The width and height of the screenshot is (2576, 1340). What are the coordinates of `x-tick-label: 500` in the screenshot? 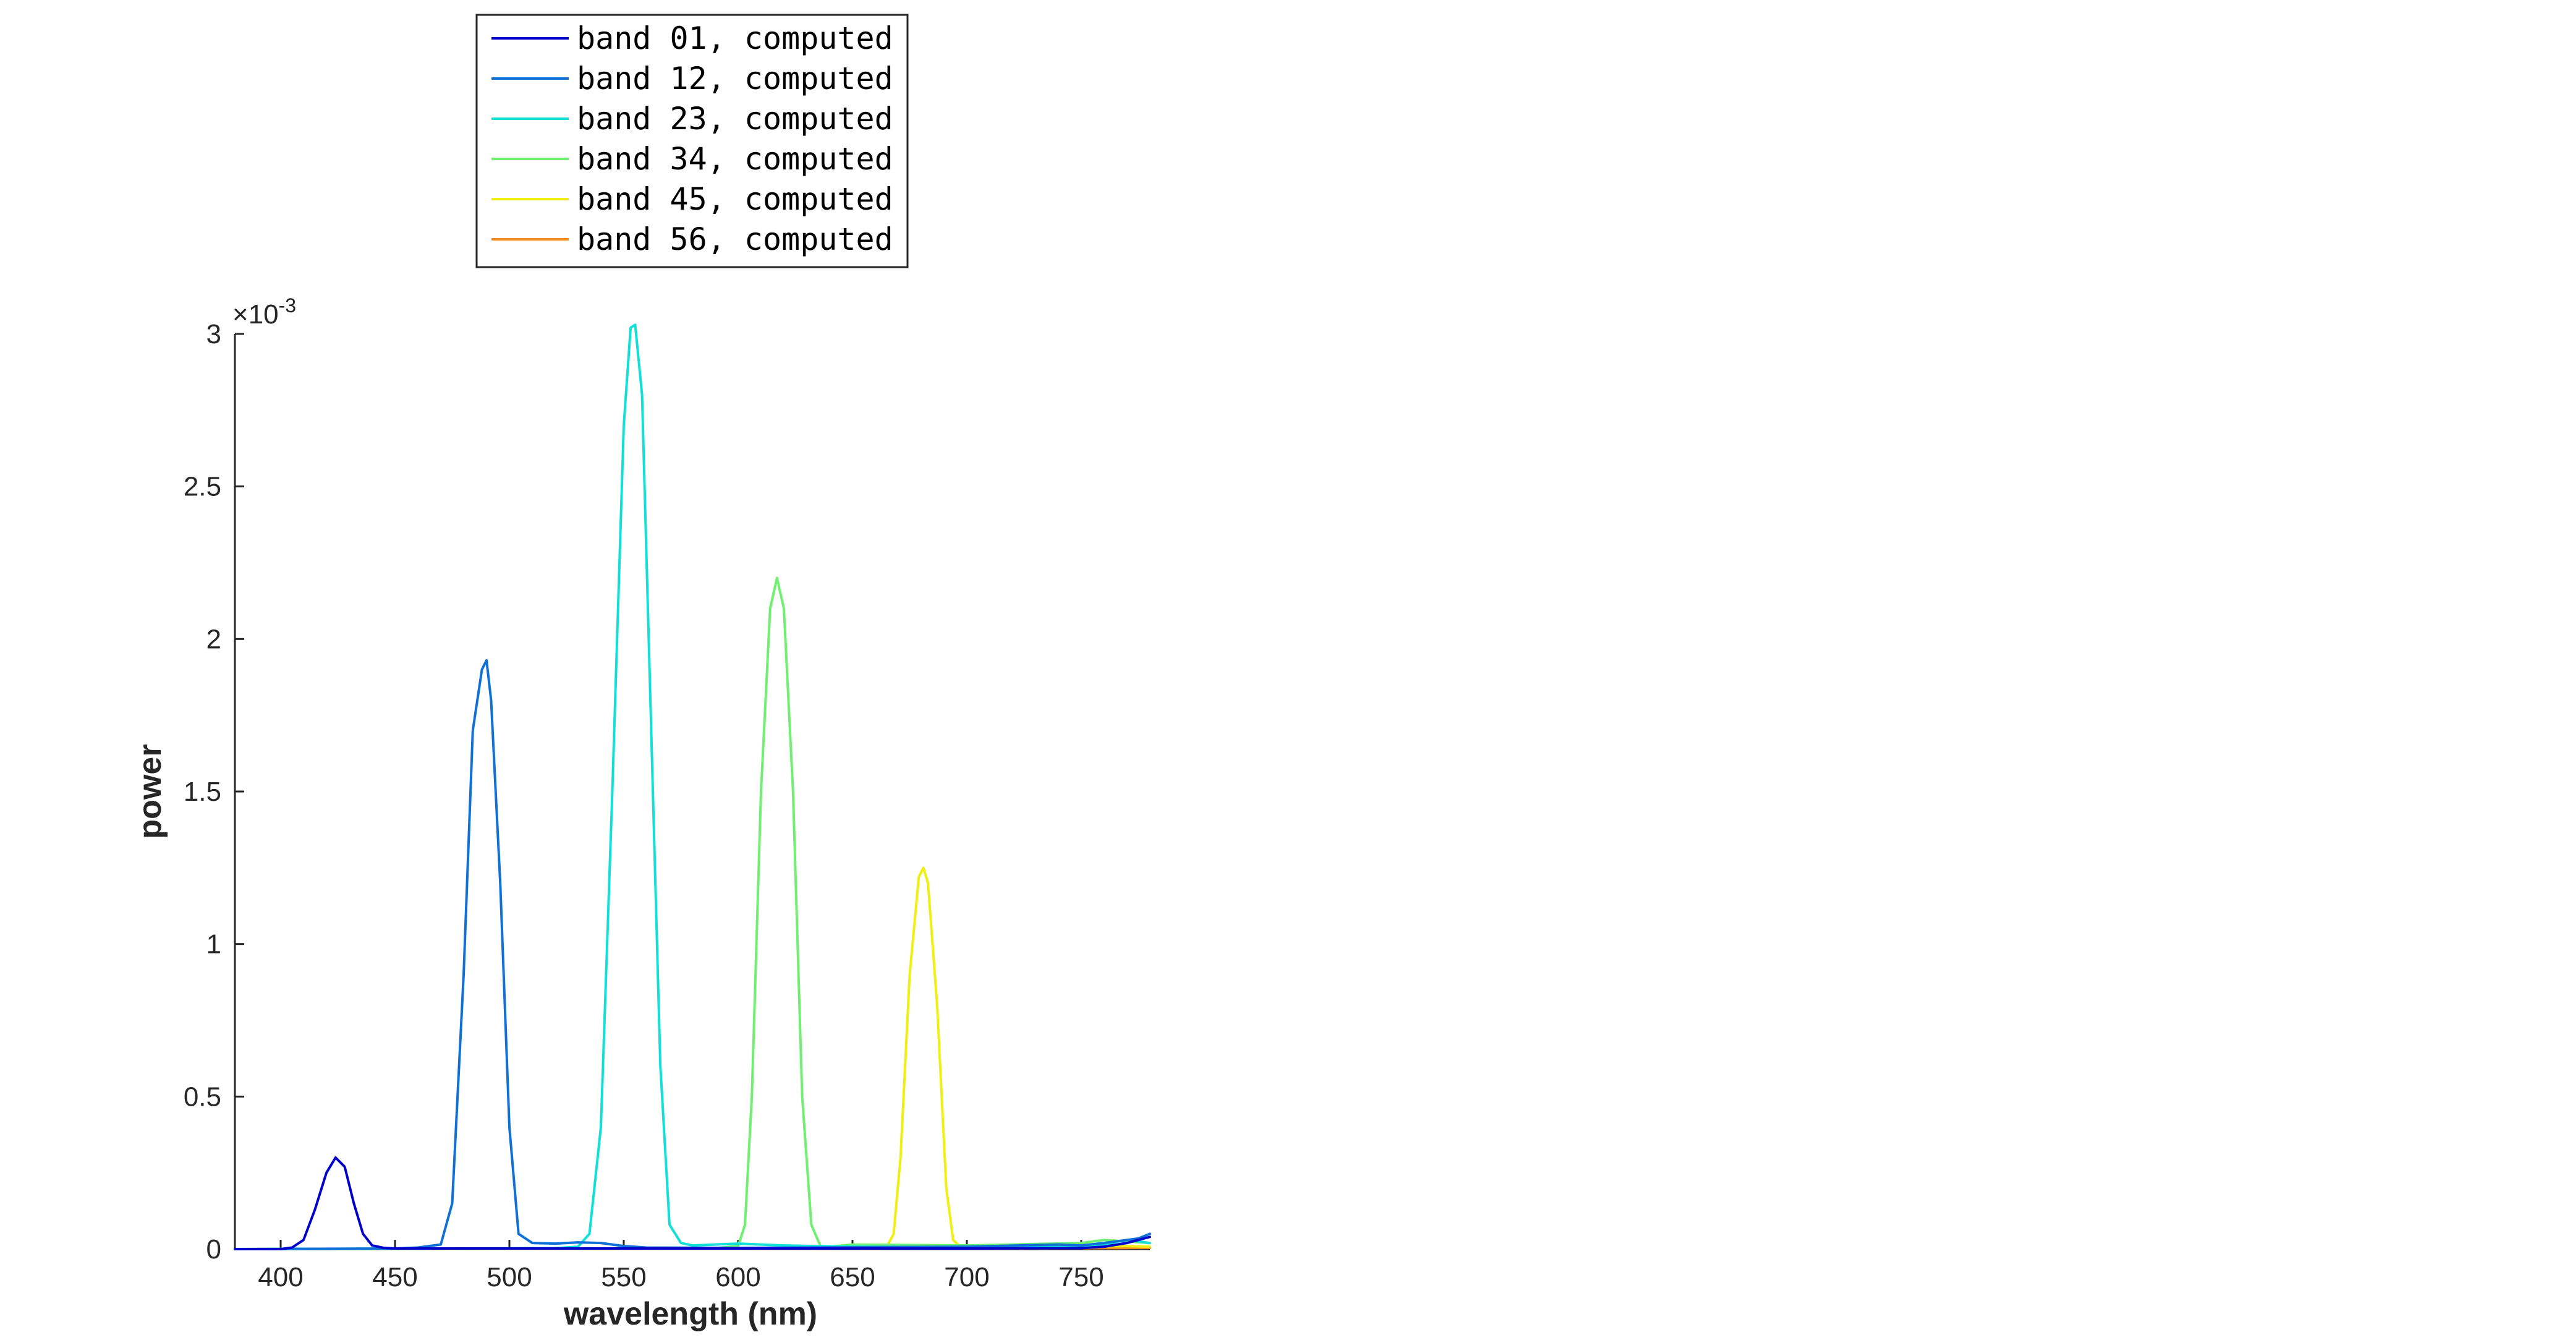 It's located at (509, 1277).